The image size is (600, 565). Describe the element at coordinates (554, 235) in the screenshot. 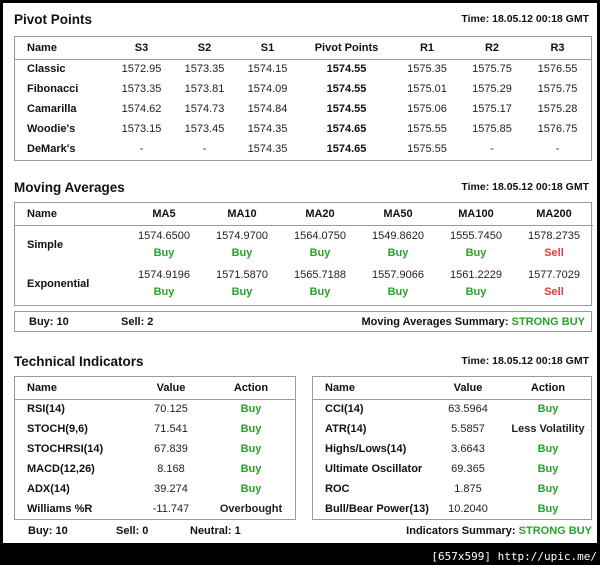

I see `ma-value: 1578.2735` at that location.